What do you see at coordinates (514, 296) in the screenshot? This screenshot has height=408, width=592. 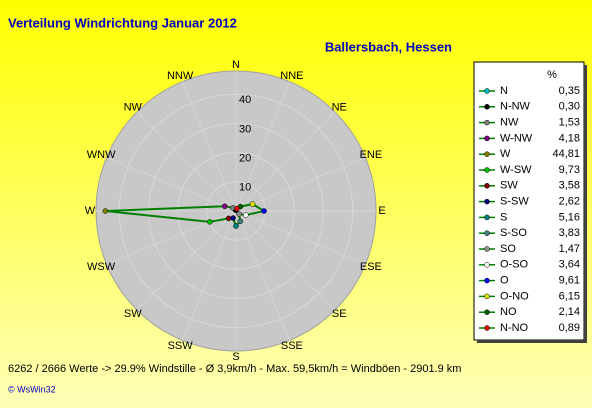 I see `legend-label: O-NO` at bounding box center [514, 296].